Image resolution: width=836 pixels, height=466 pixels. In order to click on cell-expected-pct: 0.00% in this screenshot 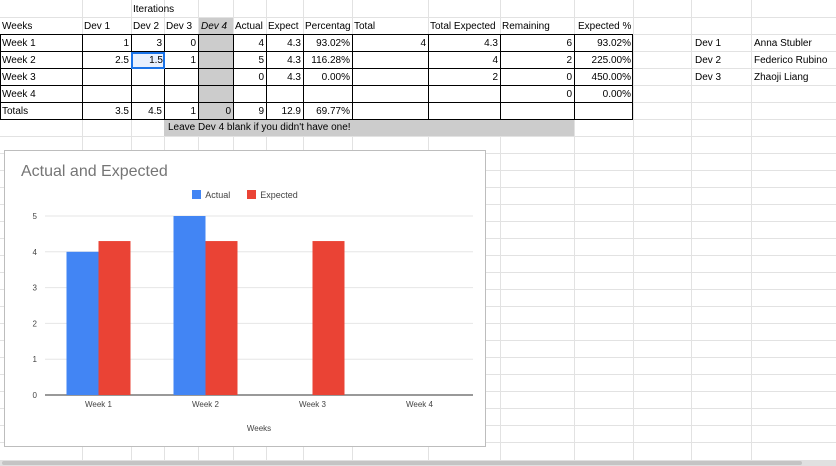, I will do `click(616, 94)`.